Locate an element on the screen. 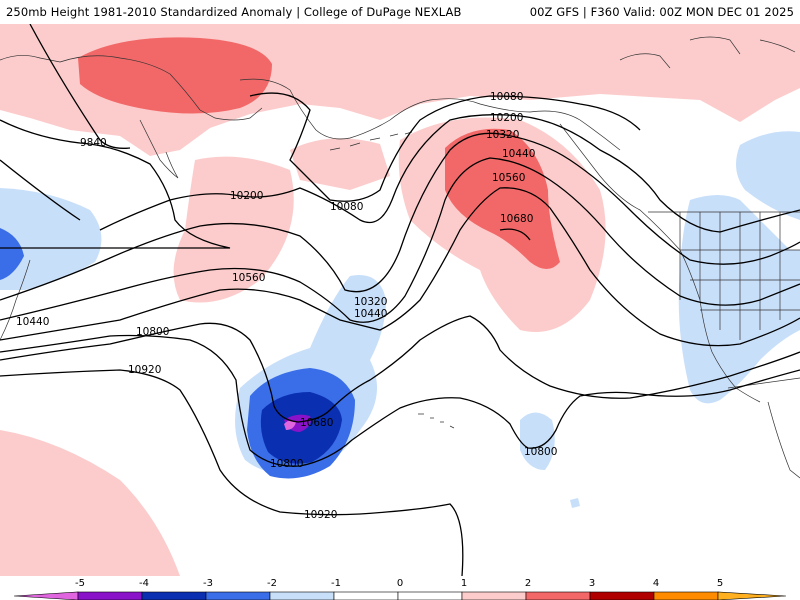 This screenshot has width=800, height=600. colorbar-tick-m2: -2 is located at coordinates (272, 583).